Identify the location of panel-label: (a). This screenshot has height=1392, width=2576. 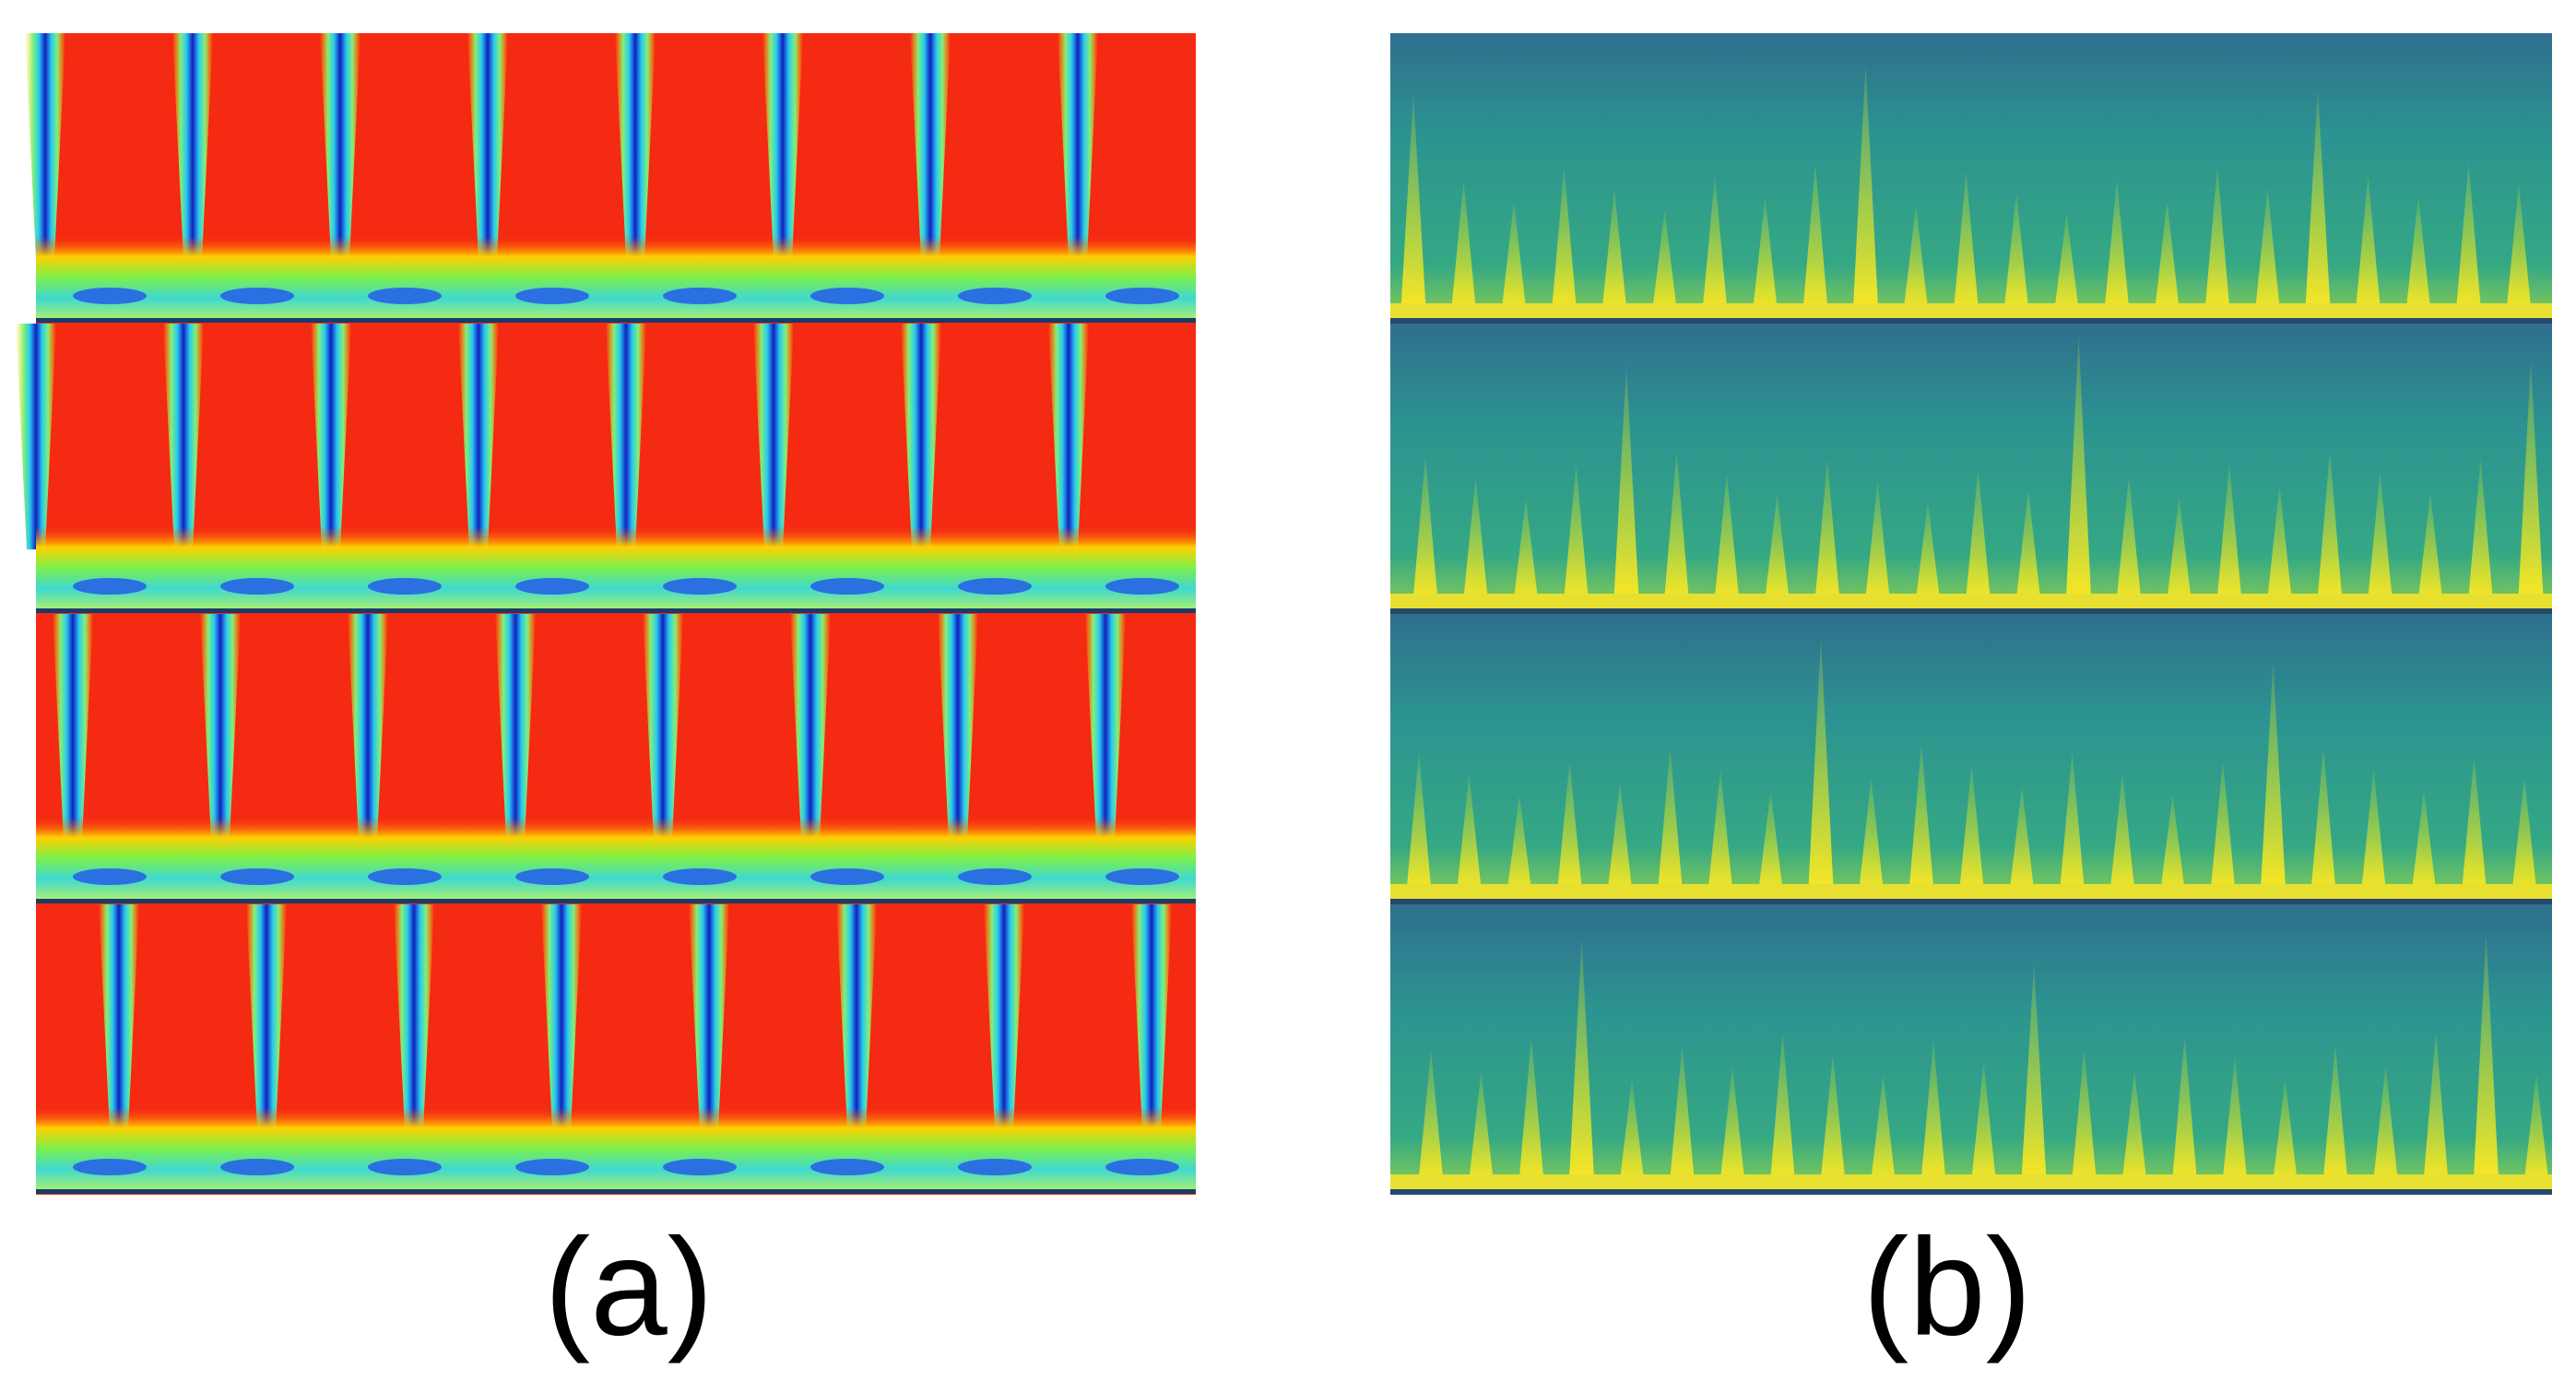
(628, 1286).